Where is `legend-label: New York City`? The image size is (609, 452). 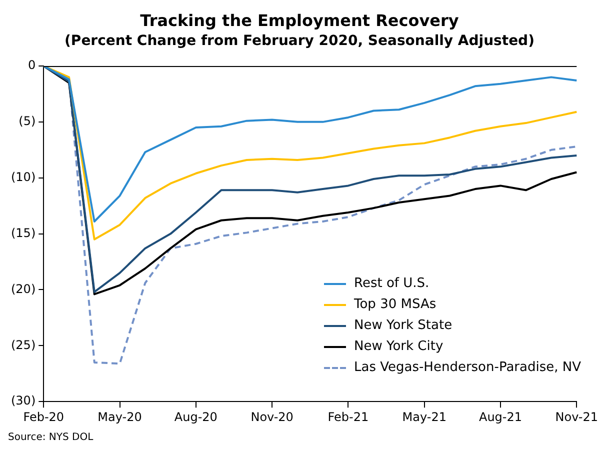
legend-label: New York City is located at coordinates (399, 347).